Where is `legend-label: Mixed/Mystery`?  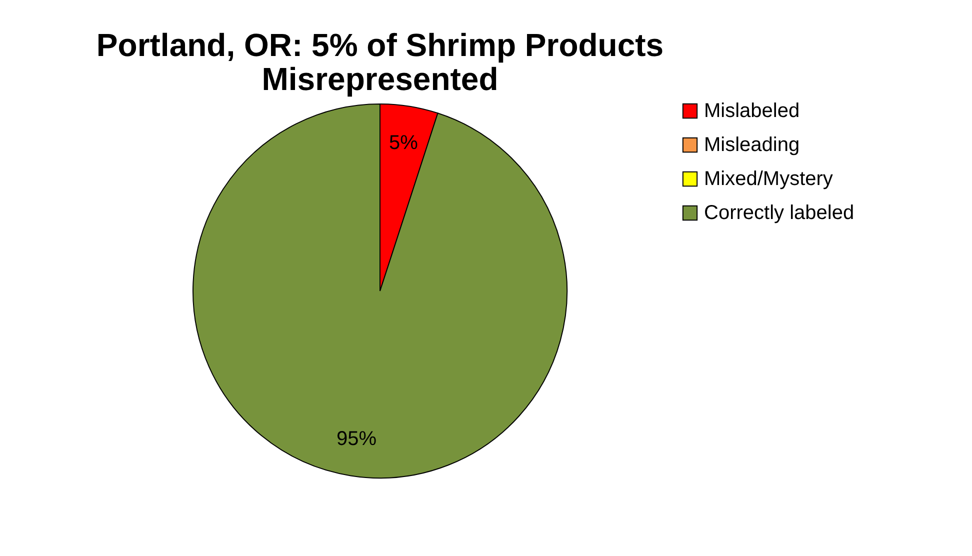 legend-label: Mixed/Mystery is located at coordinates (768, 179).